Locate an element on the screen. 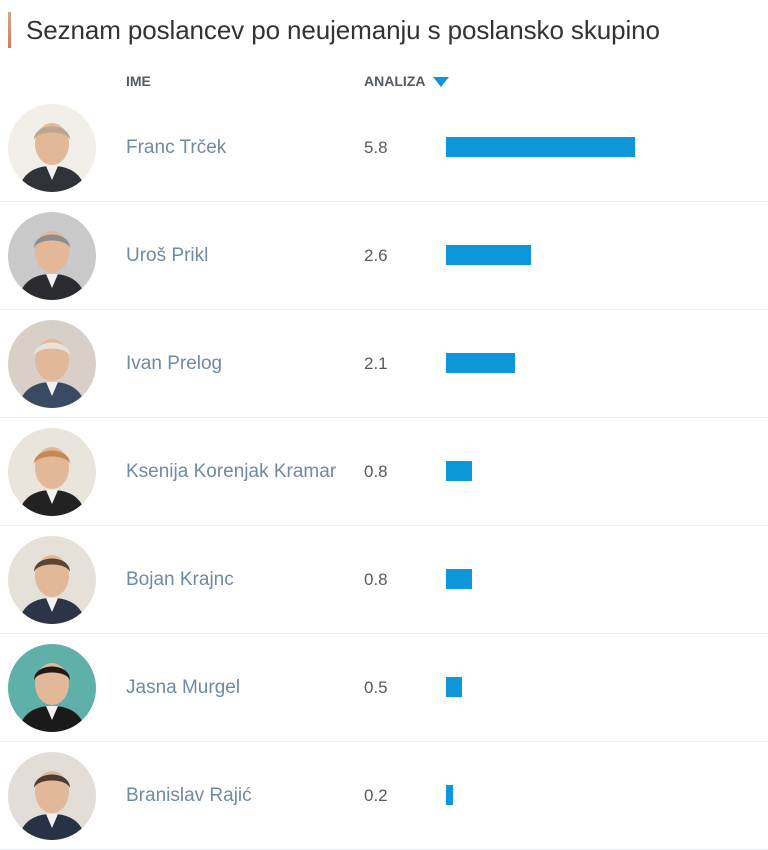  analysis-value: 2.6 is located at coordinates (376, 255).